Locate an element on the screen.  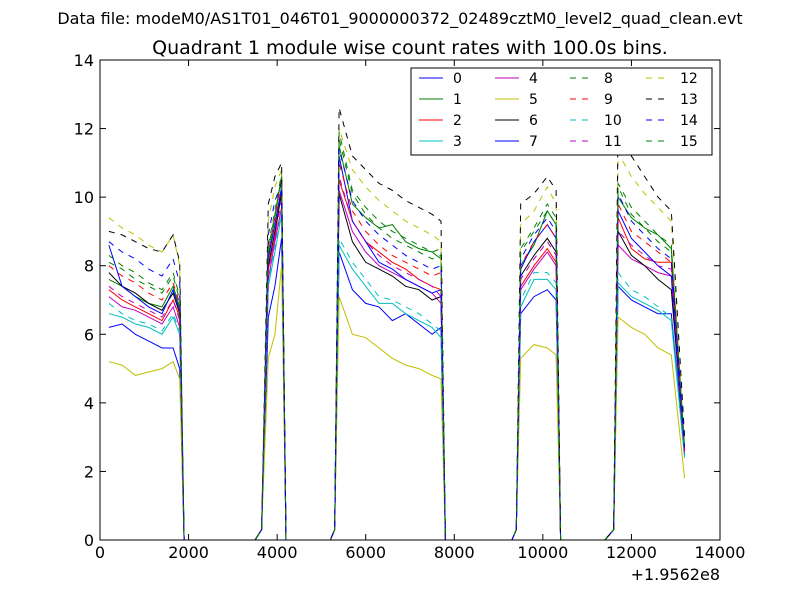
legend-label-13: 13 is located at coordinates (689, 100).